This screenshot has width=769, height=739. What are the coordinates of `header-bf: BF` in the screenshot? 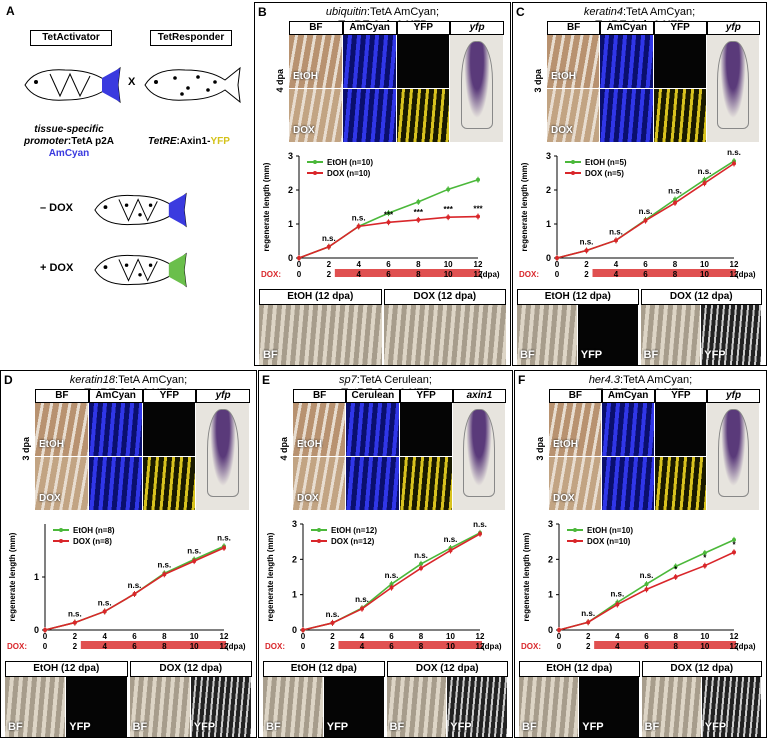 It's located at (575, 396).